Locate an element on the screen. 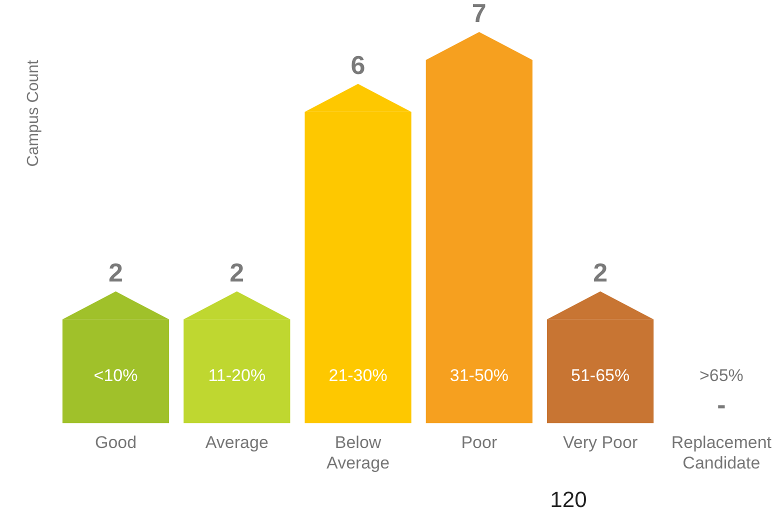 This screenshot has height=514, width=782. annotation: >65% is located at coordinates (721, 375).